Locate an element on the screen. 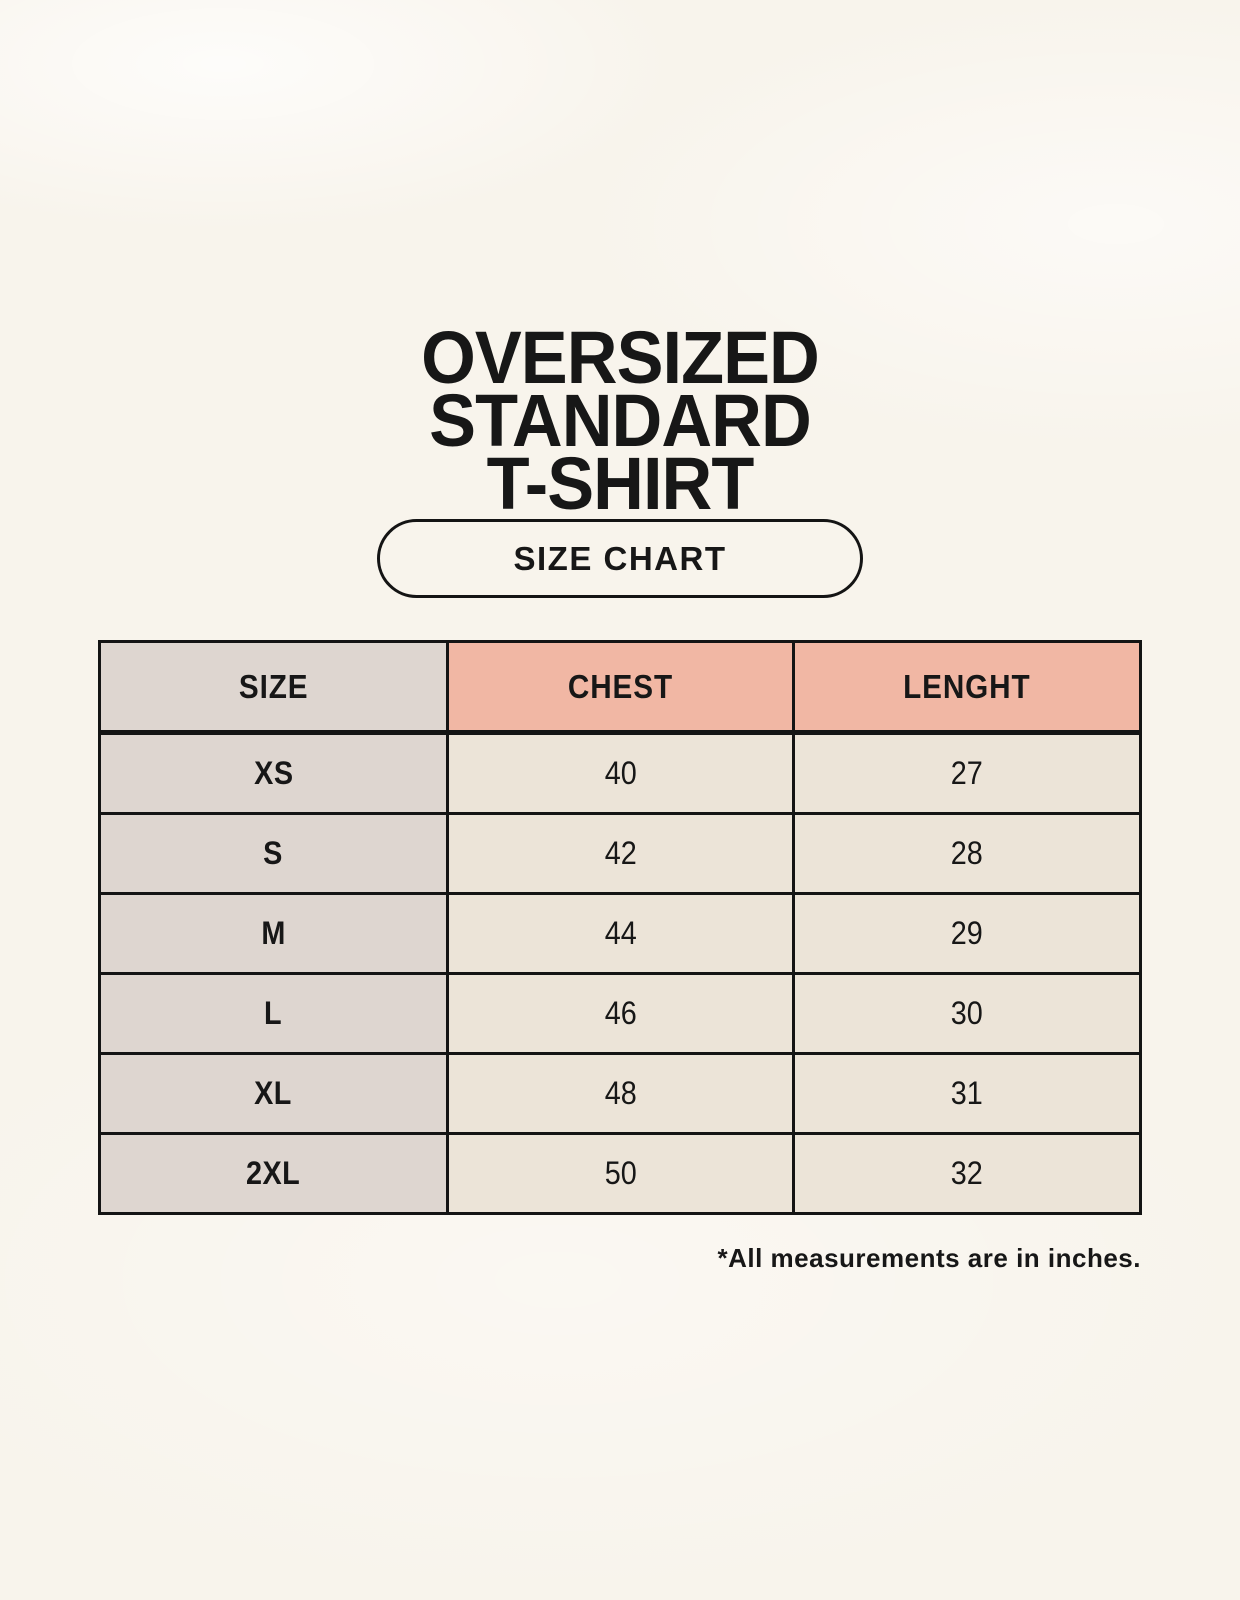 Image resolution: width=1240 pixels, height=1600 pixels. chest-value: 42 is located at coordinates (620, 853).